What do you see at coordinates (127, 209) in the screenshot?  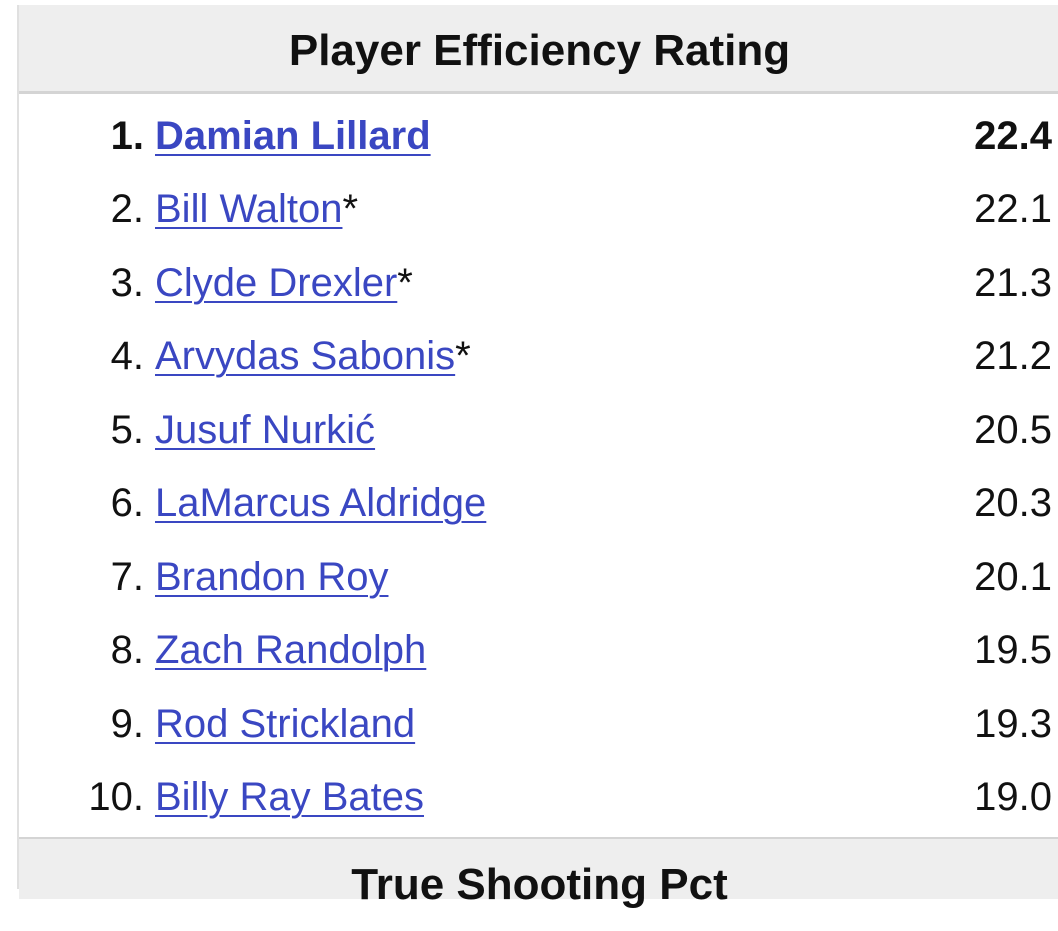 I see `rank-number: 2.` at bounding box center [127, 209].